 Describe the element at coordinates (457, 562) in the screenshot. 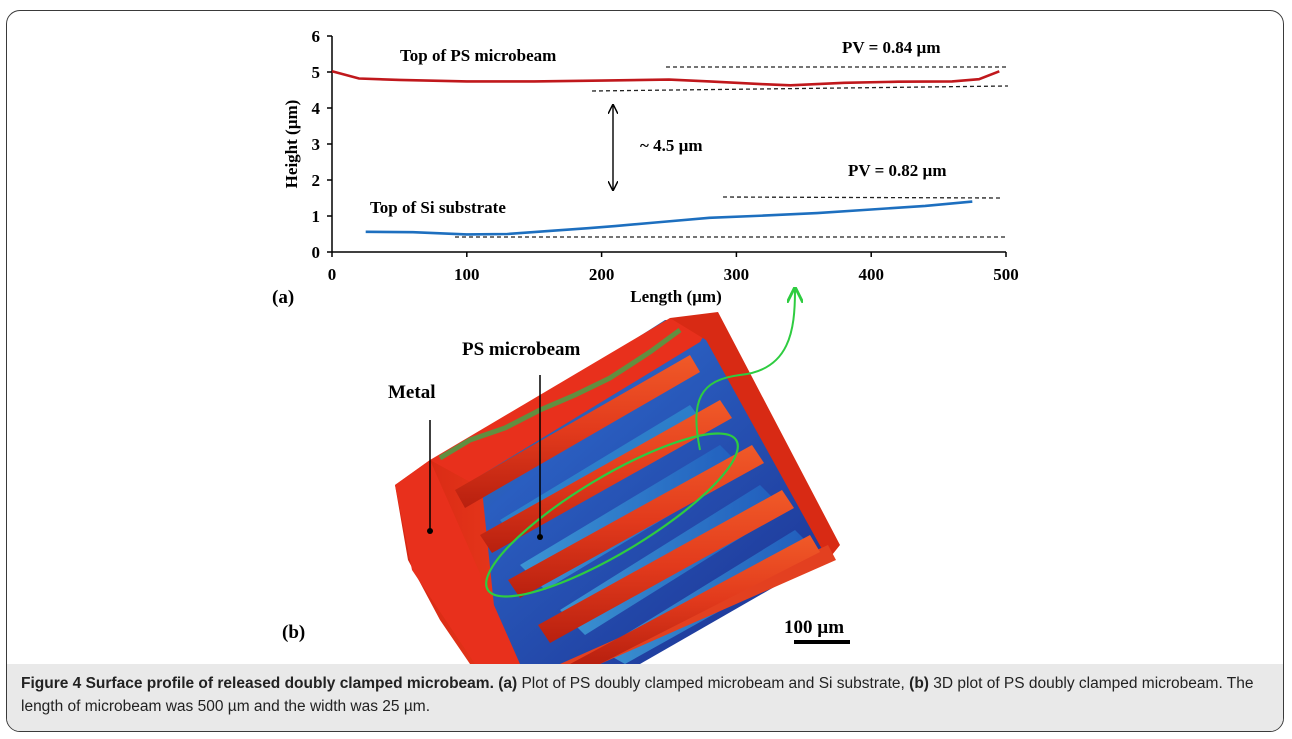

I see `metal-frame-left-top` at that location.